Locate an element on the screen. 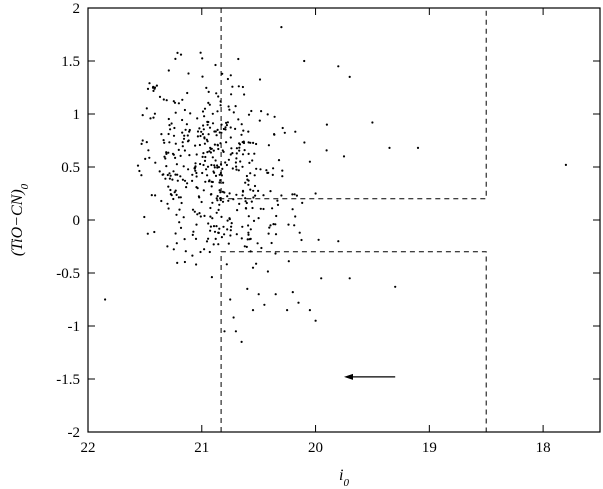 The height and width of the screenshot is (489, 603). annotations is located at coordinates (370, 376).